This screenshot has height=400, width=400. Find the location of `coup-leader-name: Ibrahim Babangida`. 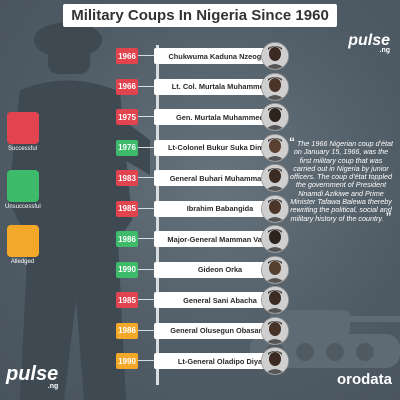

coup-leader-name: Ibrahim Babangida is located at coordinates (220, 208).